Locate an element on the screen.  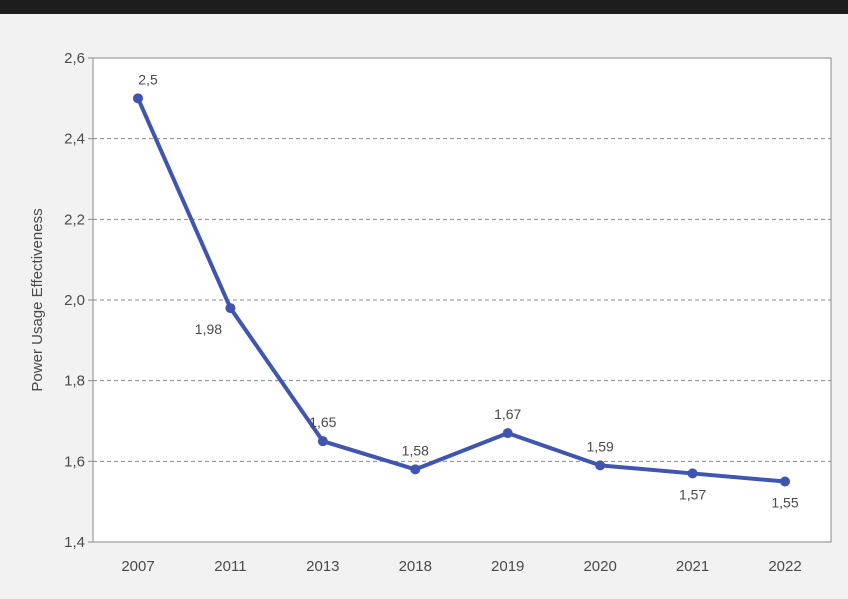
y-tick-label: 2,0 is located at coordinates (74, 300).